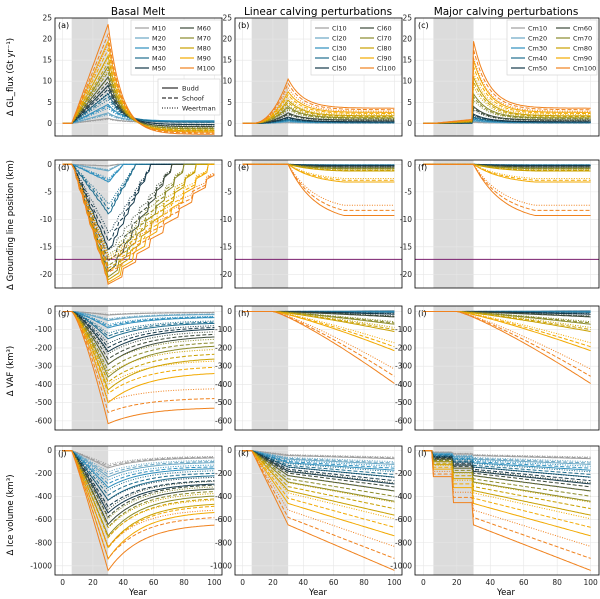 Image resolution: width=600 pixels, height=599 pixels. What do you see at coordinates (537, 49) in the screenshot?
I see `legend-entry: Cm30` at bounding box center [537, 49].